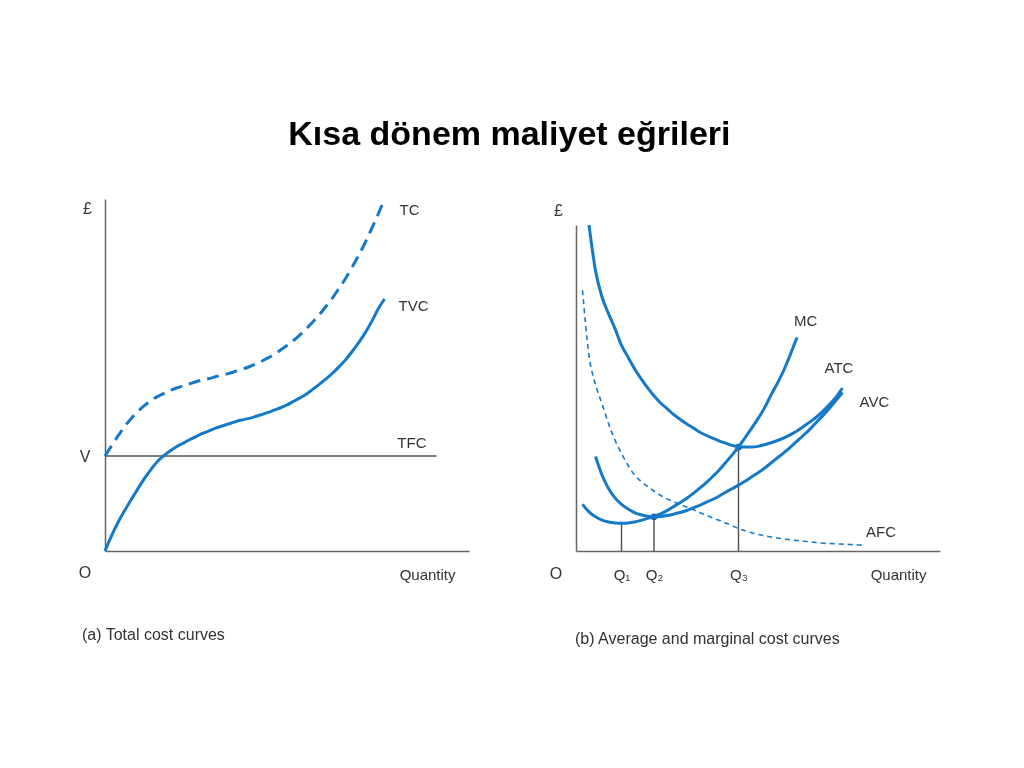  Describe the element at coordinates (409, 209) in the screenshot. I see `series-label: TC` at that location.